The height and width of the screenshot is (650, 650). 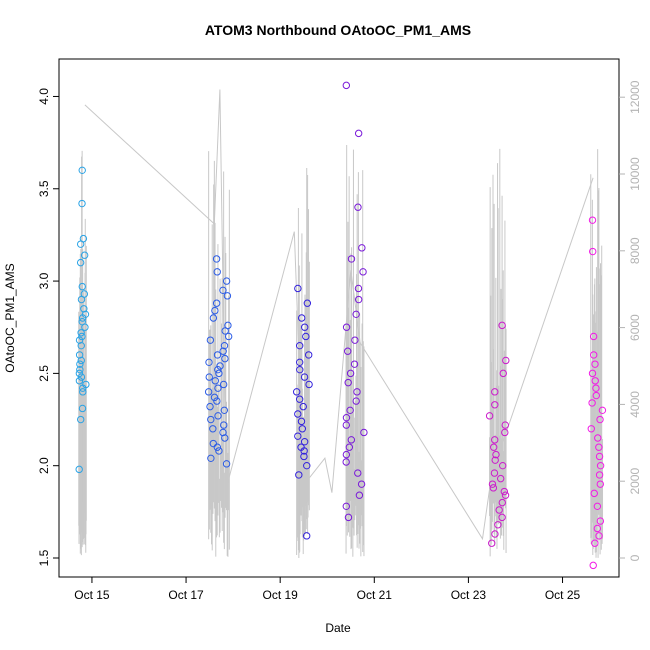 I want to click on x-tick-label-5: Oct 25, so click(x=563, y=595).